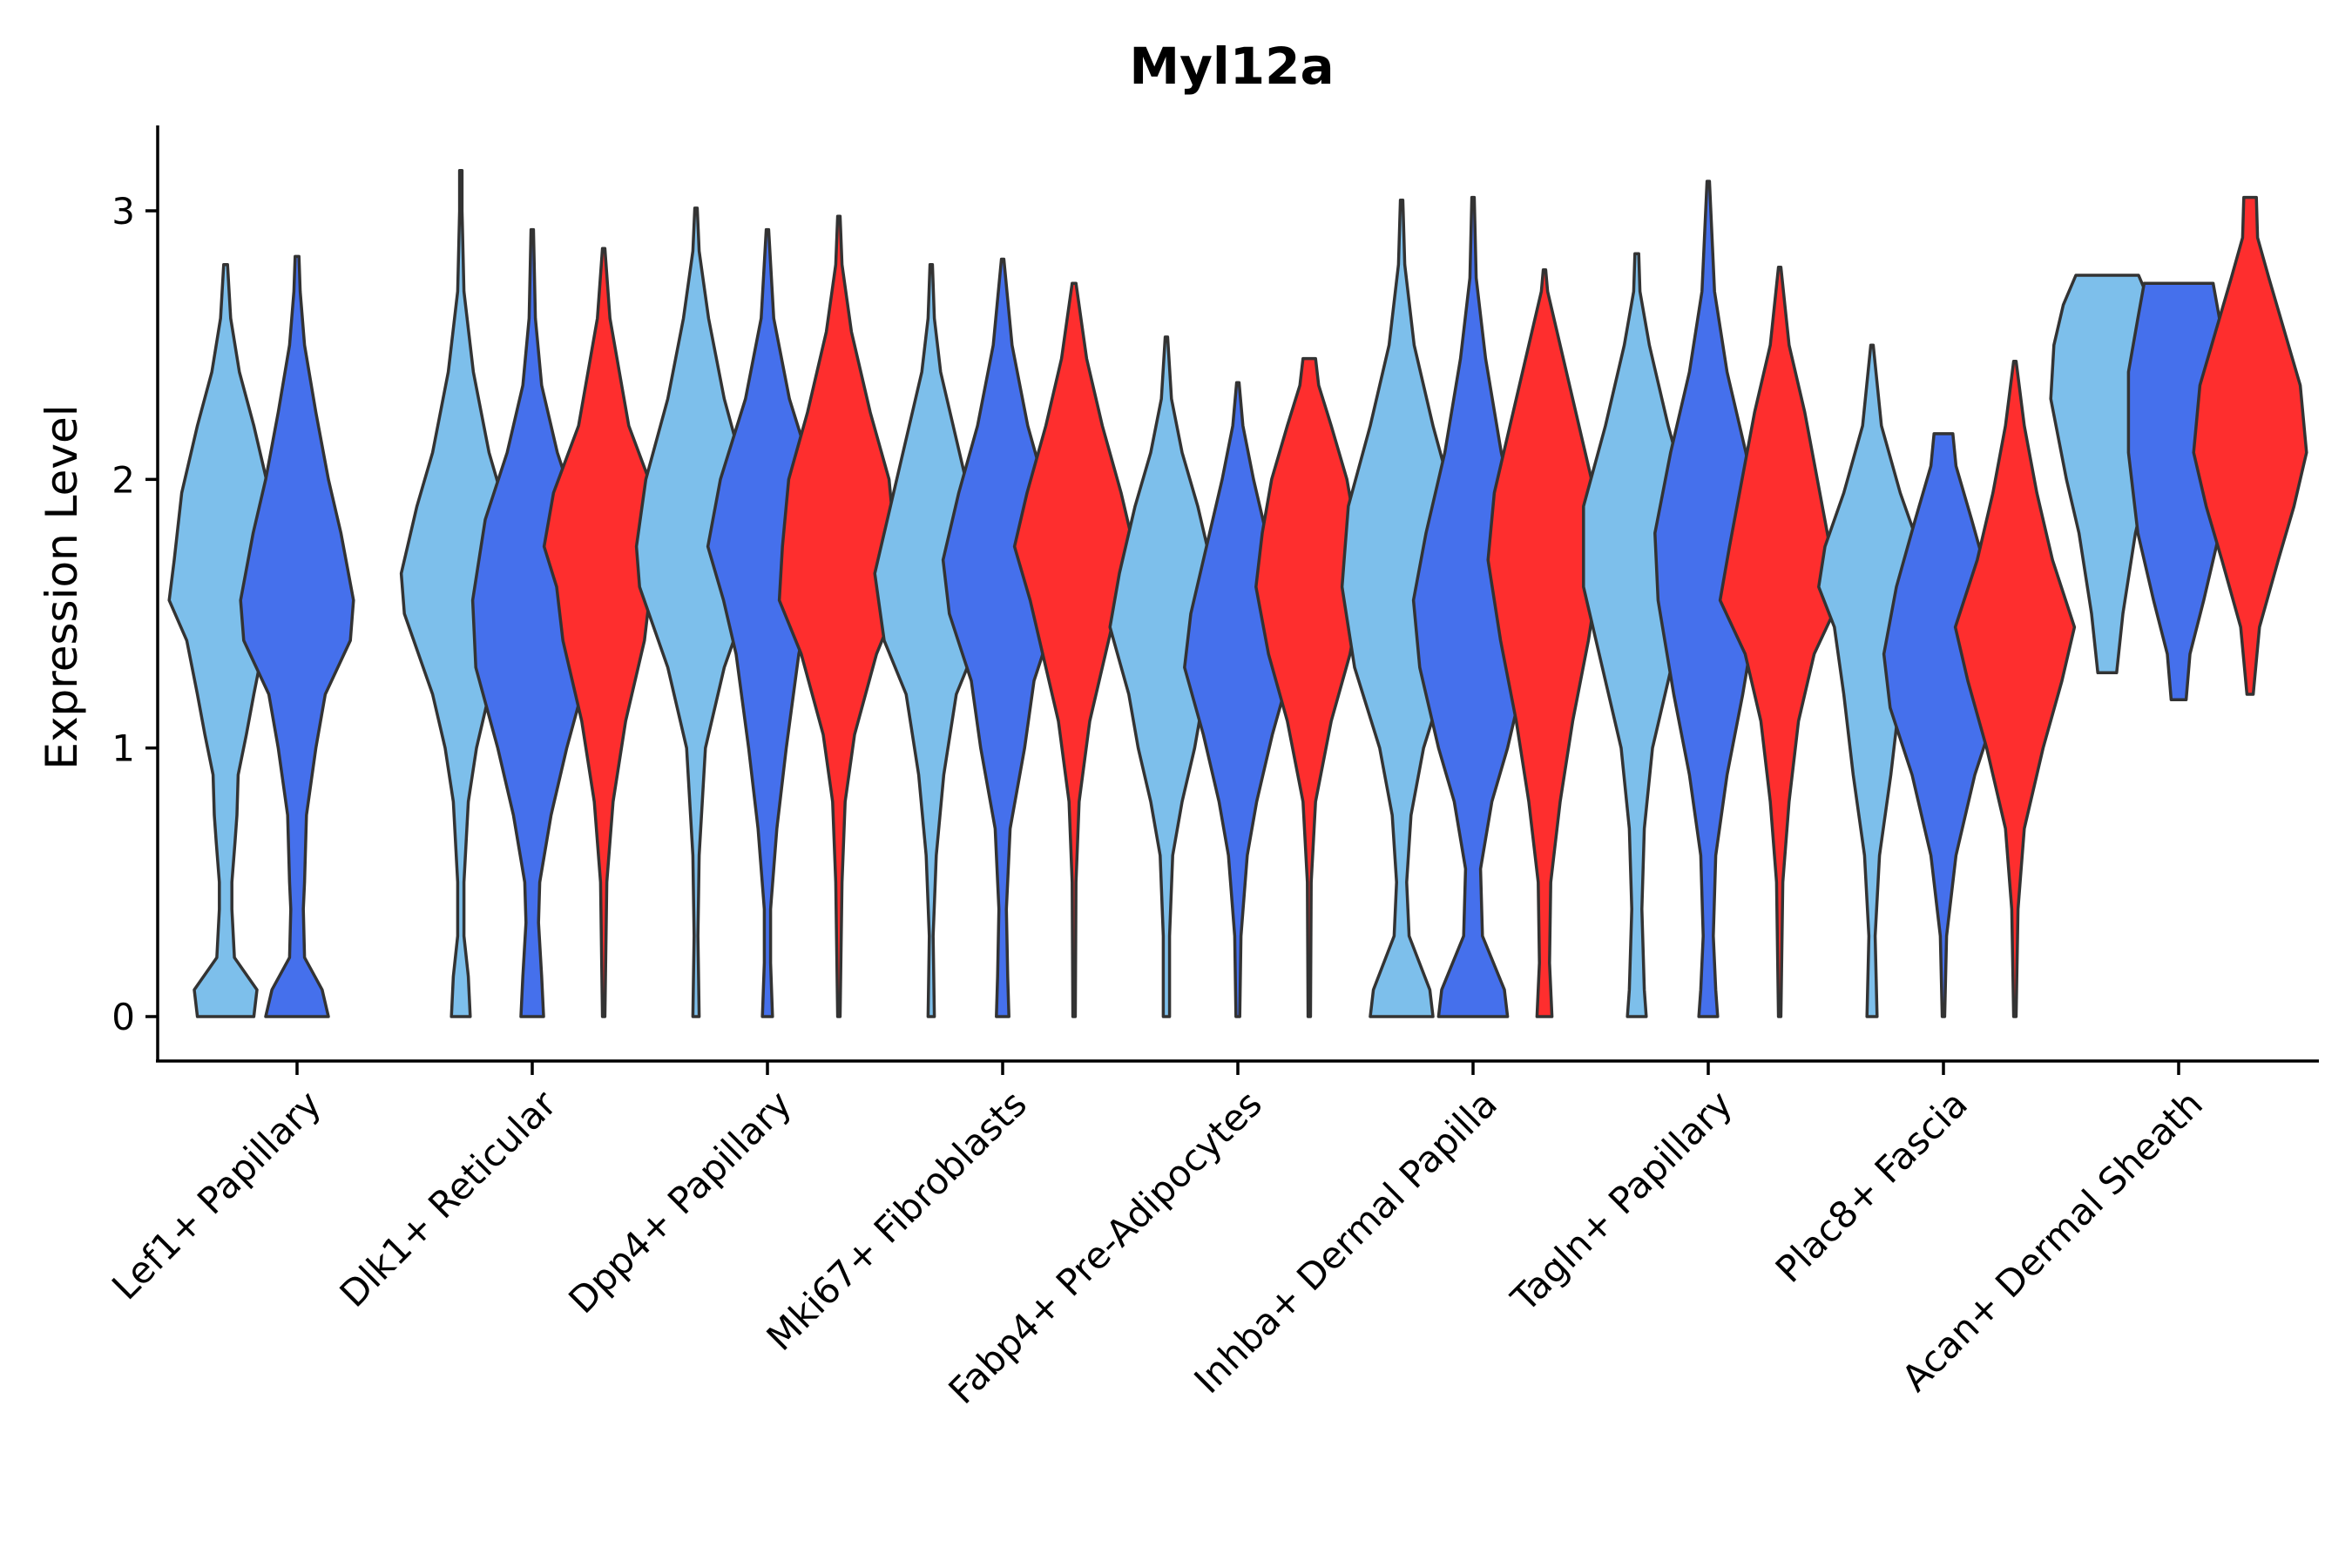  I want to click on x-tick-label: Lef1+ Papillary, so click(216, 1195).